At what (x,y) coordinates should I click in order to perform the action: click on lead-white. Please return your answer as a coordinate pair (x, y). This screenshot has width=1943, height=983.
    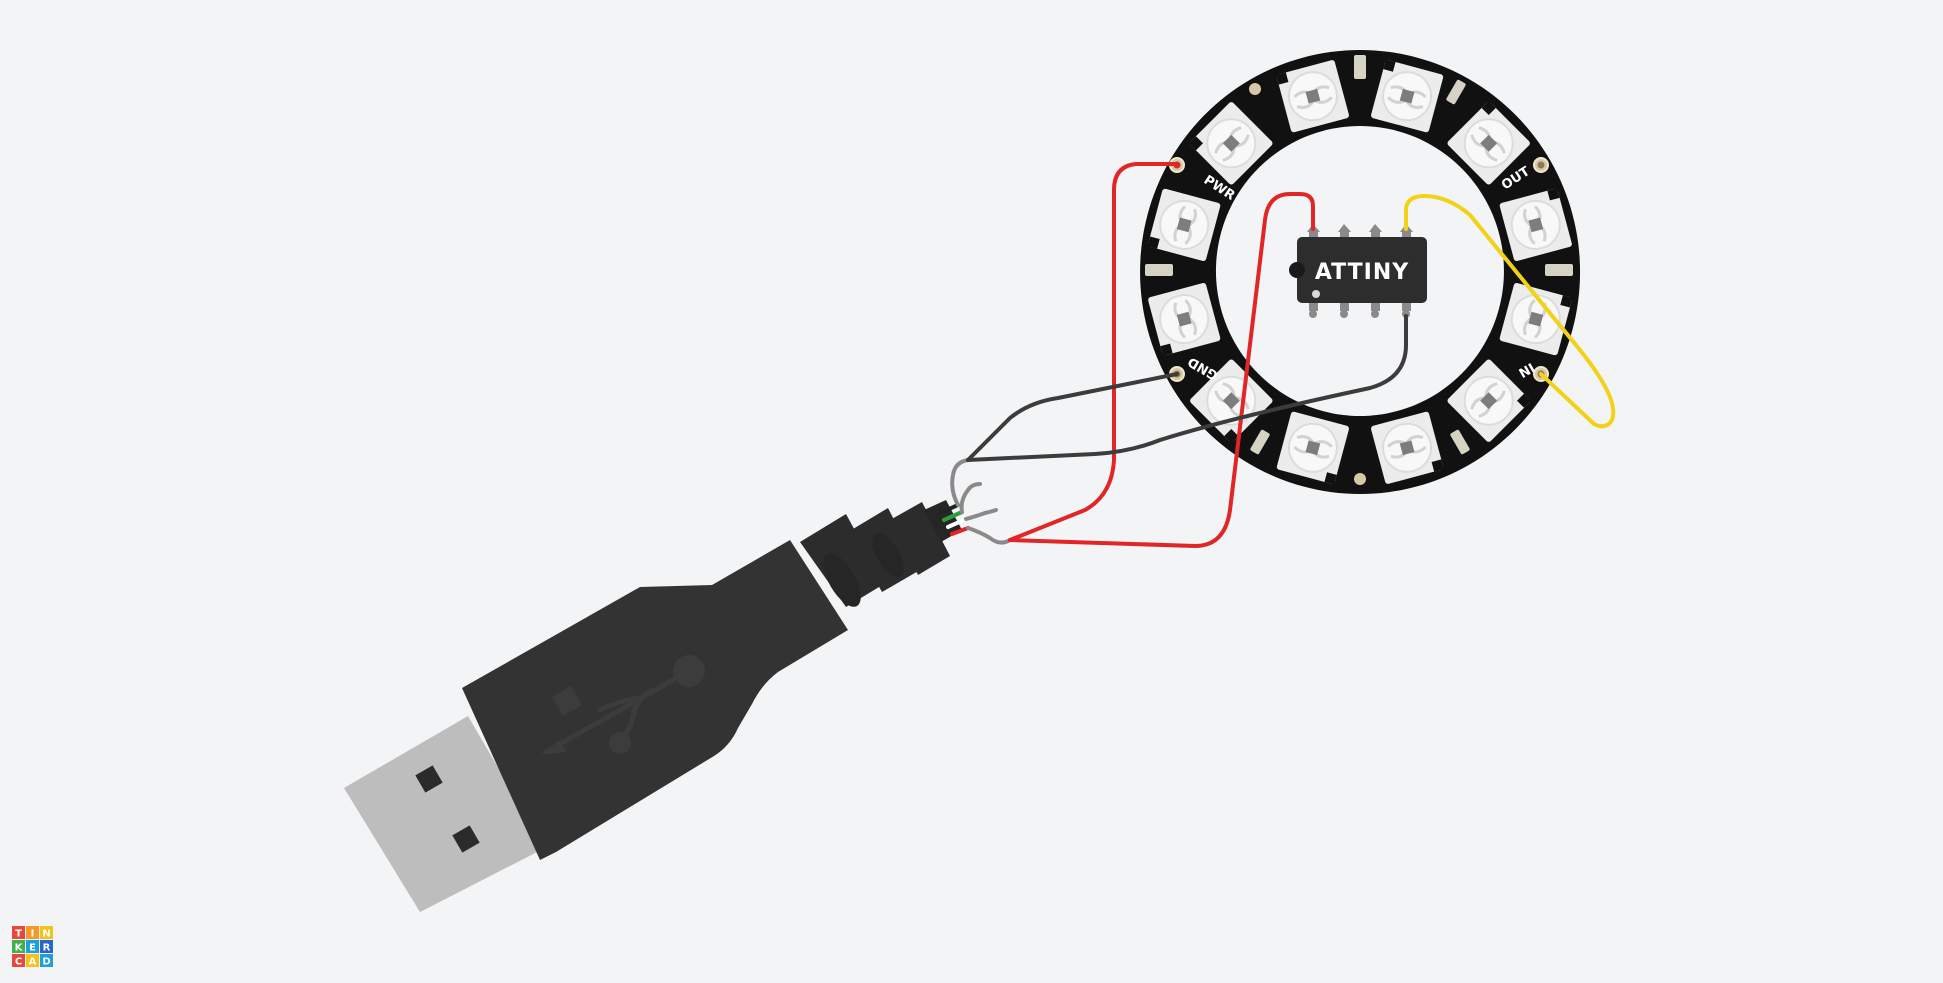
    Looking at the image, I should click on (957, 523).